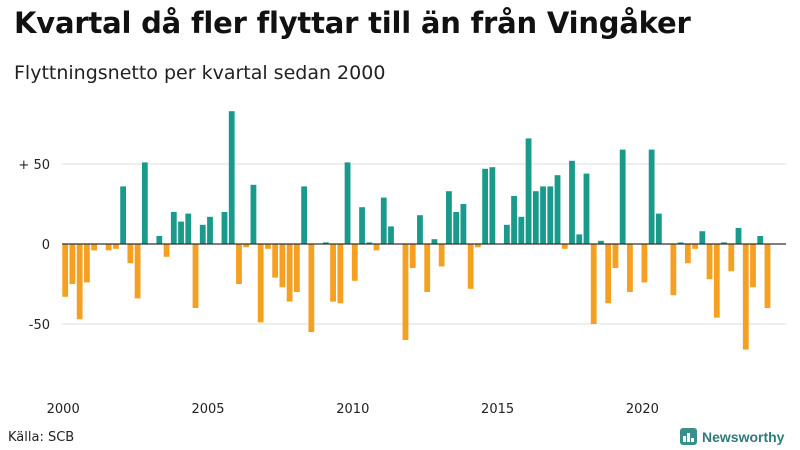 This screenshot has height=450, width=800. What do you see at coordinates (34, 165) in the screenshot?
I see `y-tick-label: + 50` at bounding box center [34, 165].